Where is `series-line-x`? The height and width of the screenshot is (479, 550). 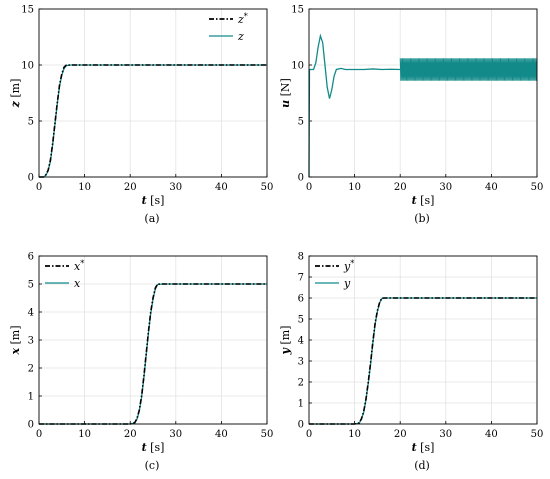
series-line-x is located at coordinates (153, 354).